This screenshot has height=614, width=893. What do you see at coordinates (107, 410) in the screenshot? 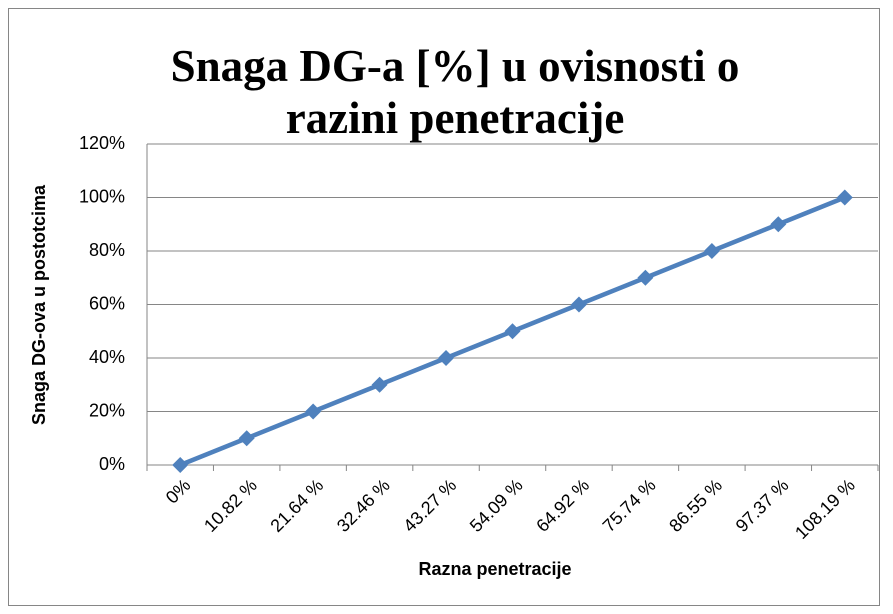
I see `y-tick-label: 20%` at bounding box center [107, 410].